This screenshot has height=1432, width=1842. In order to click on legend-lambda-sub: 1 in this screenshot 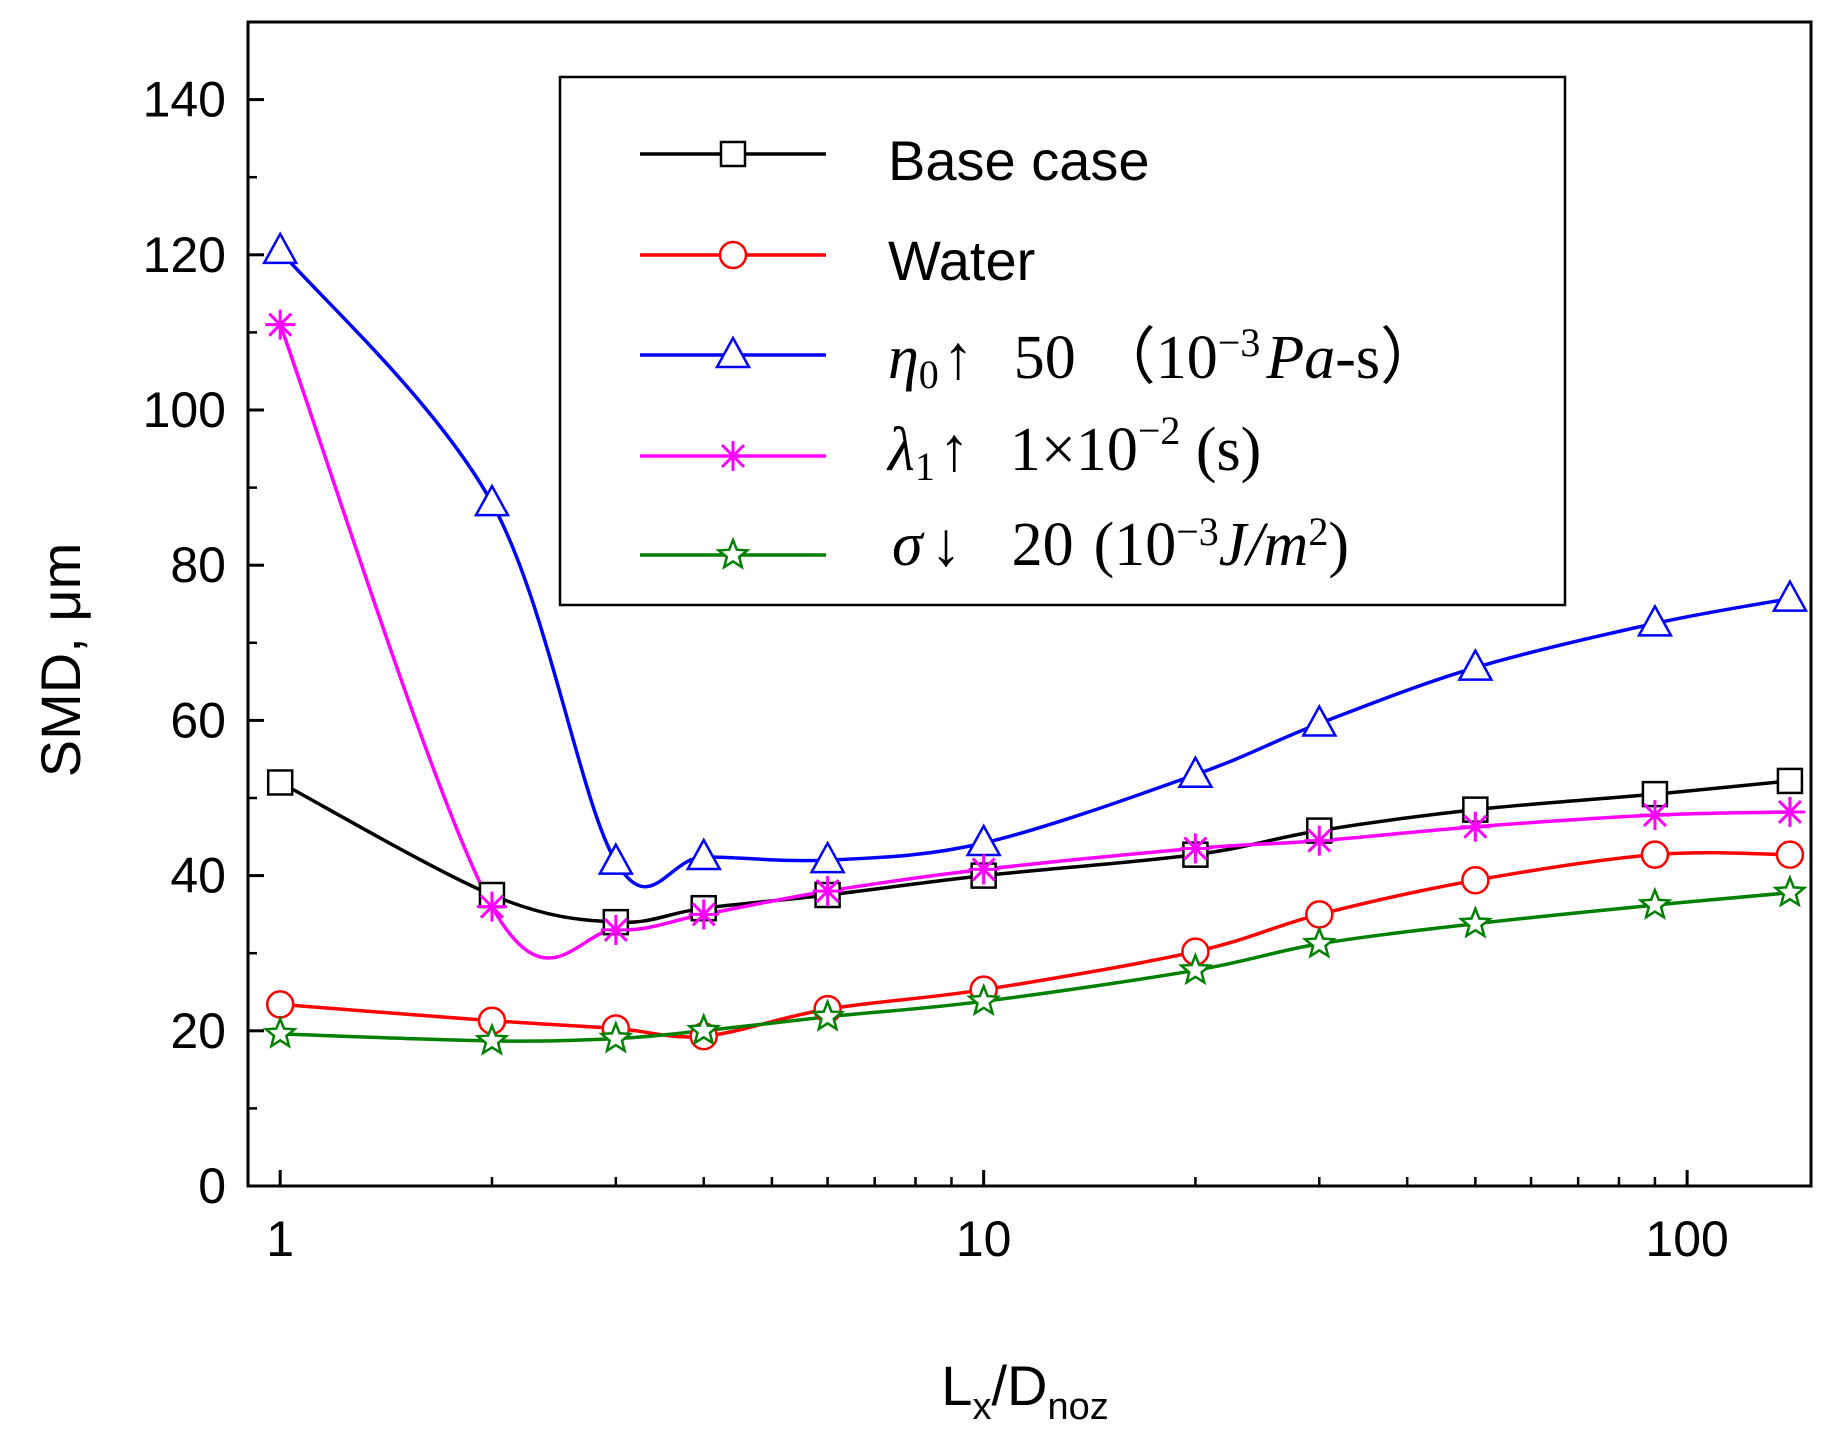, I will do `click(925, 466)`.